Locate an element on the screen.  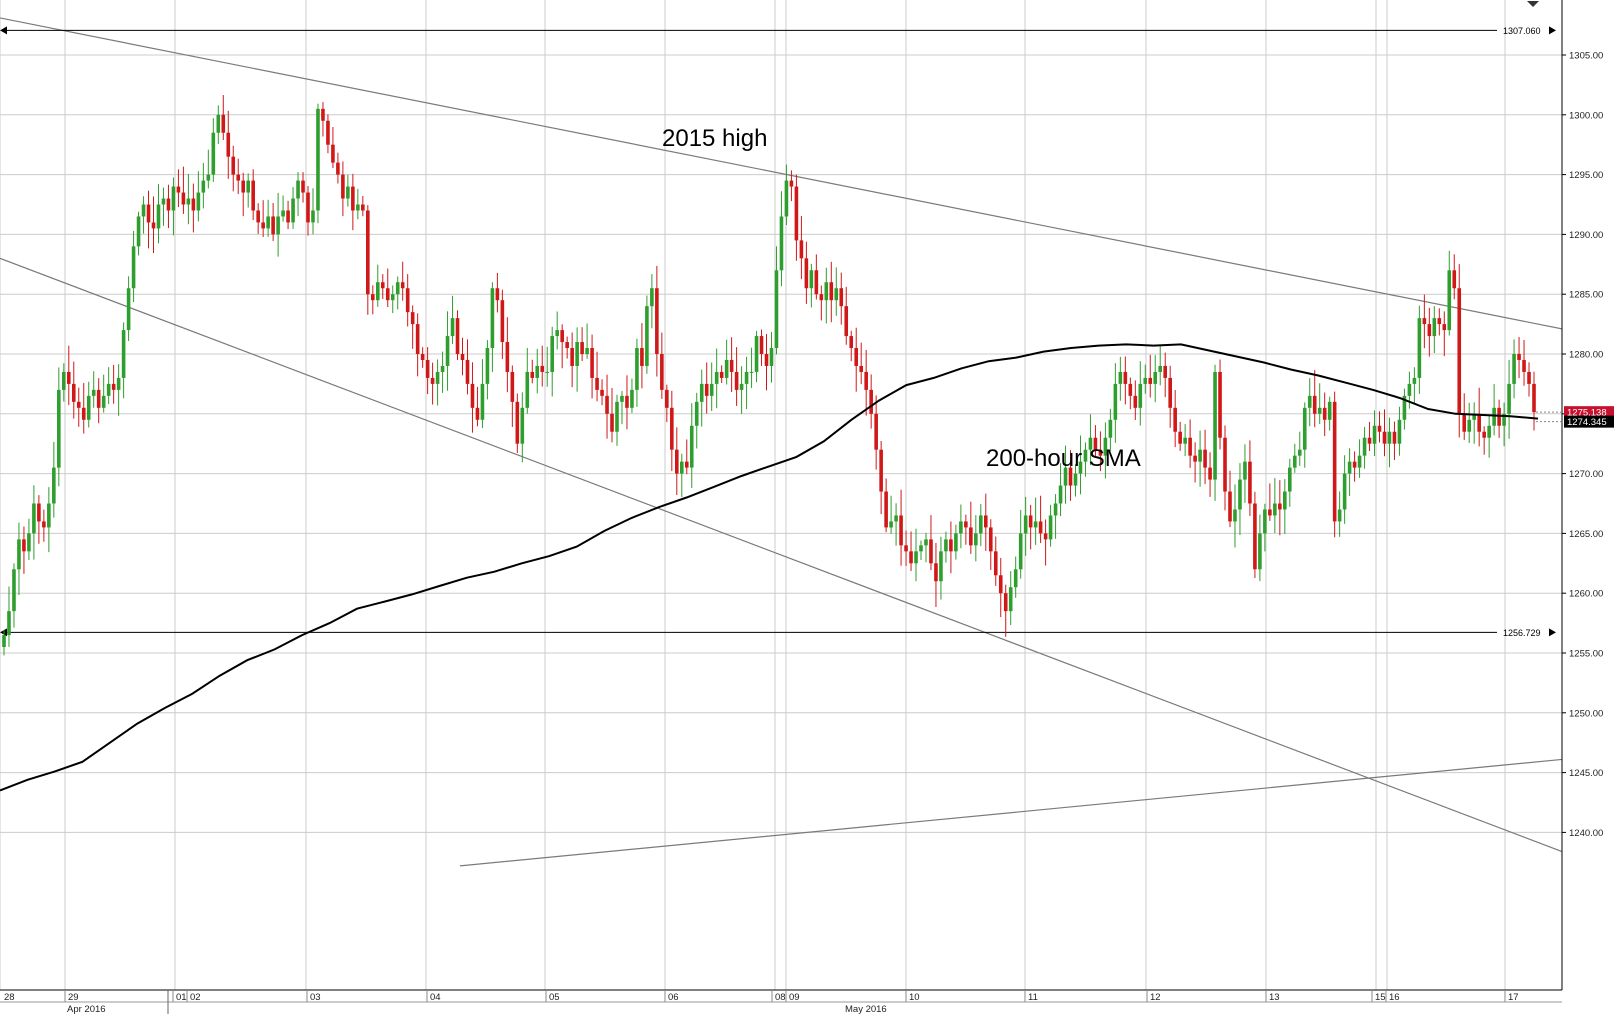
y-tick-label: 1285.00 is located at coordinates (1586, 295).